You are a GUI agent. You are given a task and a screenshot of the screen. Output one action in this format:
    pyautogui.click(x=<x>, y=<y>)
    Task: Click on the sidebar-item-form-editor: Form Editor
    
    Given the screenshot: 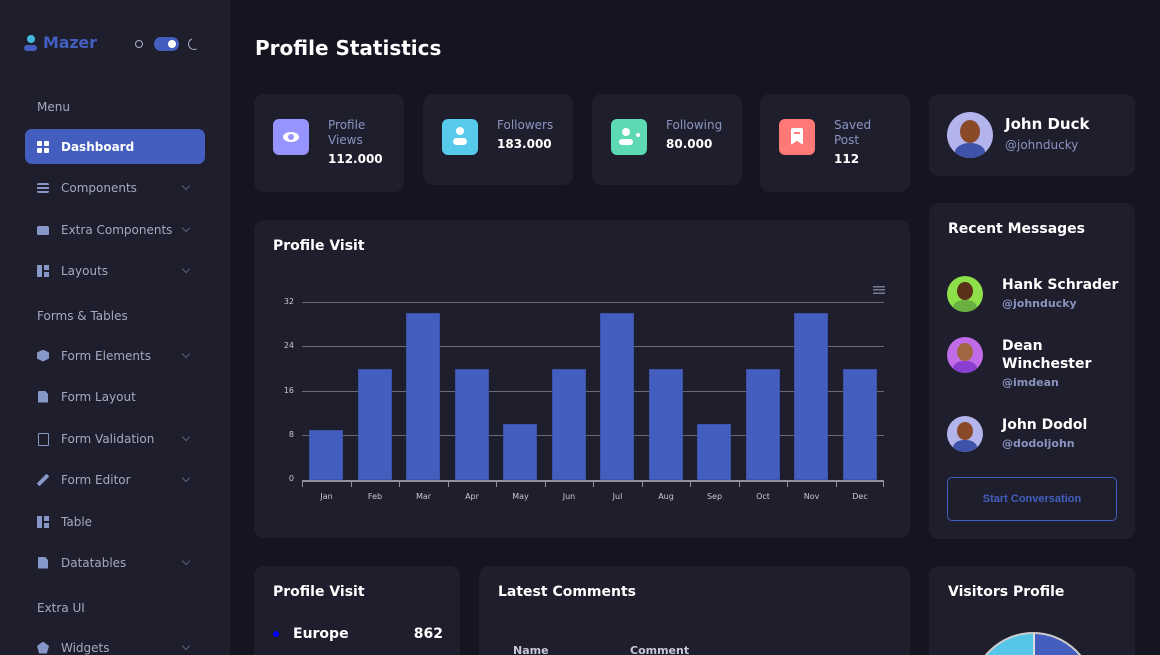 What is the action you would take?
    pyautogui.click(x=115, y=479)
    